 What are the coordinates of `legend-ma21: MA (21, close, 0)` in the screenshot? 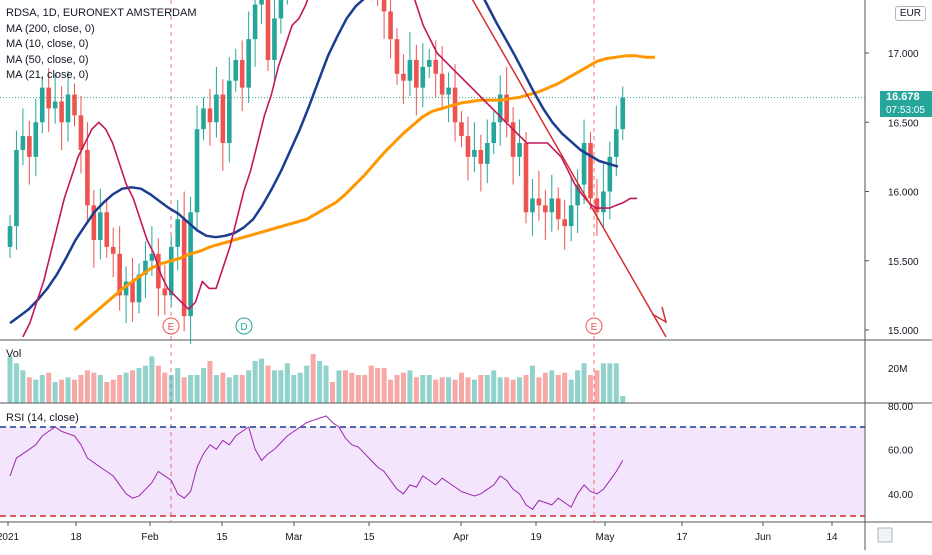 It's located at (47, 75).